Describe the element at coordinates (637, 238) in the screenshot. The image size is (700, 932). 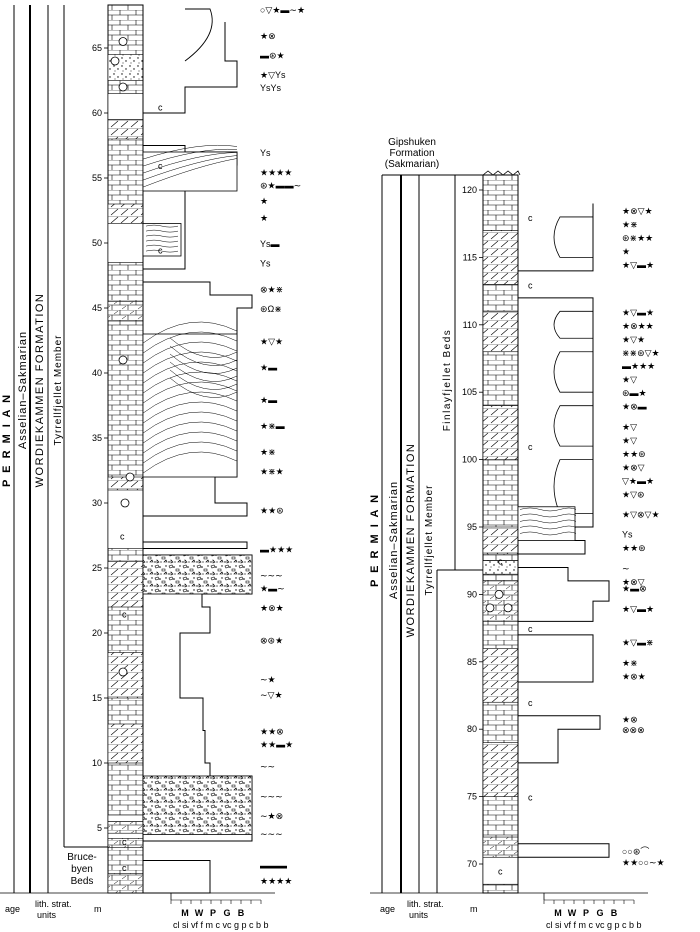
I see `fossil-symbols: ⊛⋇★★` at that location.